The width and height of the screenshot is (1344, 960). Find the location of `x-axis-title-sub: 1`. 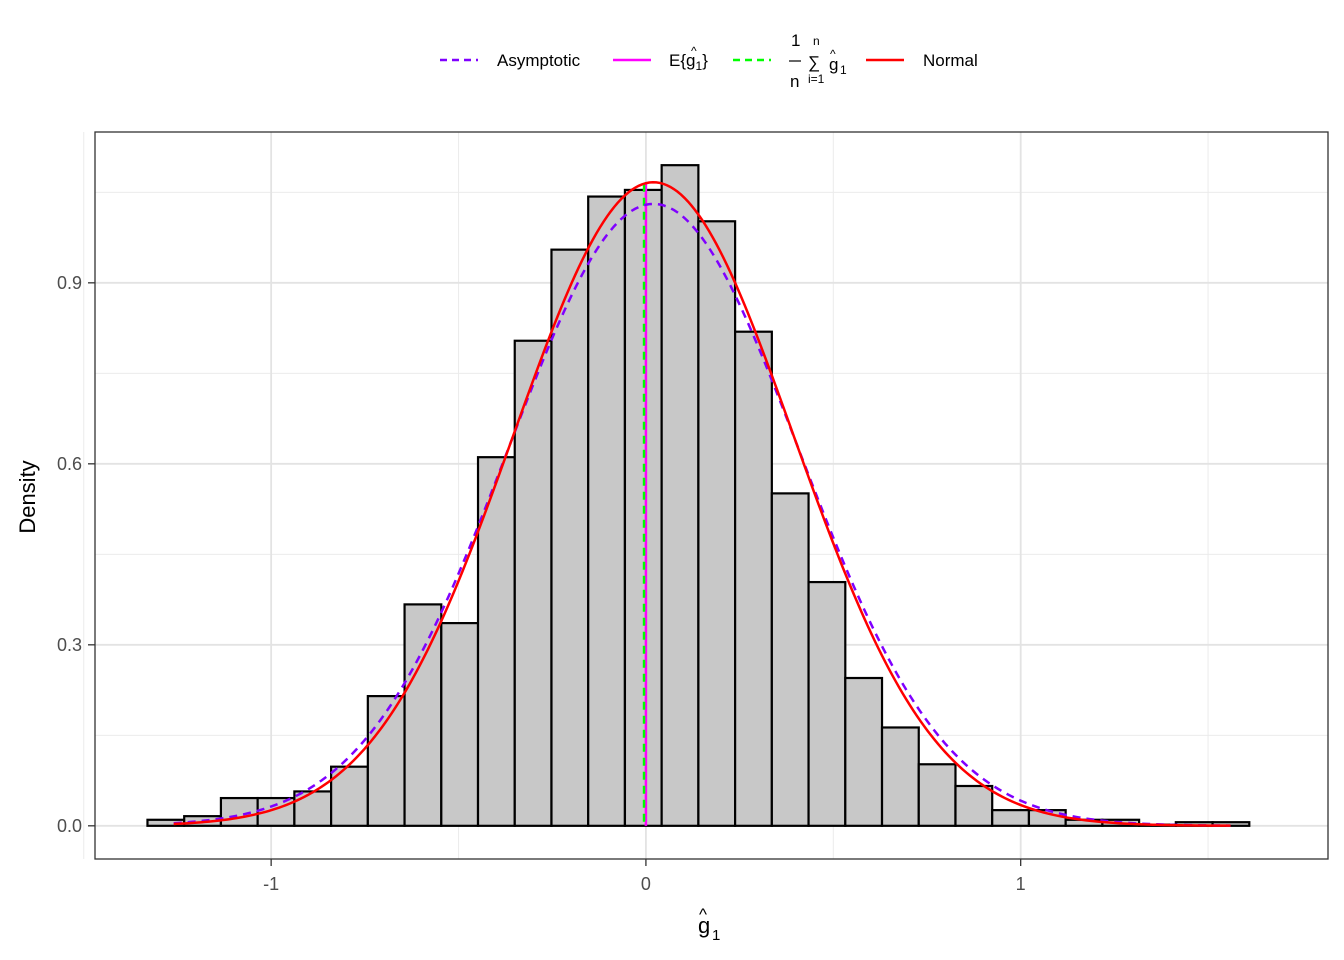

x-axis-title-sub: 1 is located at coordinates (716, 935).